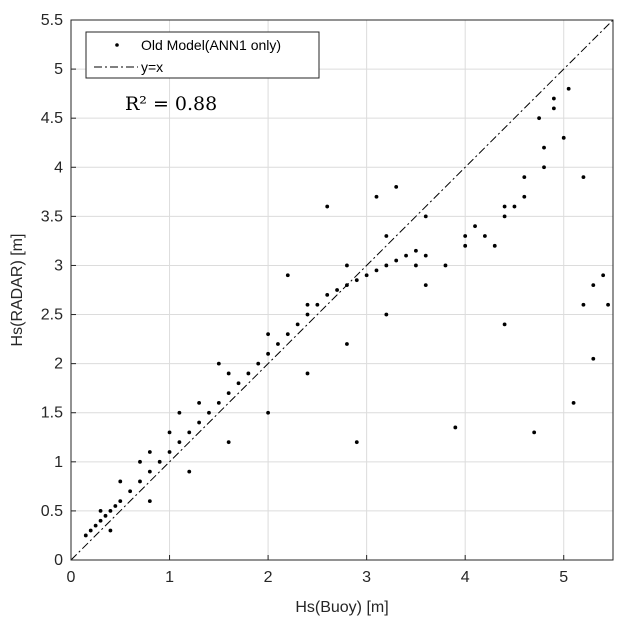 This screenshot has height=622, width=630. I want to click on r-squared-annotation: R² = 0.88, so click(171, 104).